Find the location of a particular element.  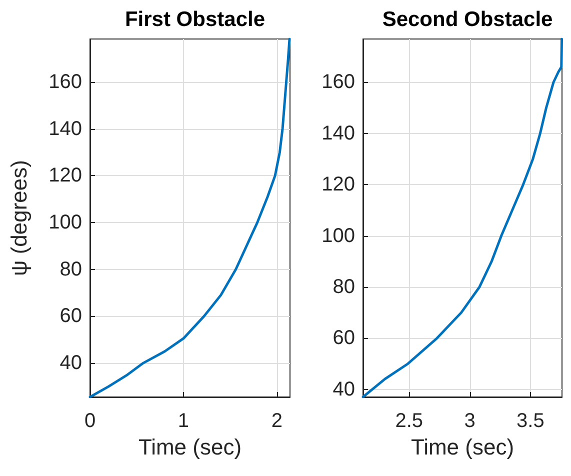

chart-title: First Obstacle is located at coordinates (195, 19).